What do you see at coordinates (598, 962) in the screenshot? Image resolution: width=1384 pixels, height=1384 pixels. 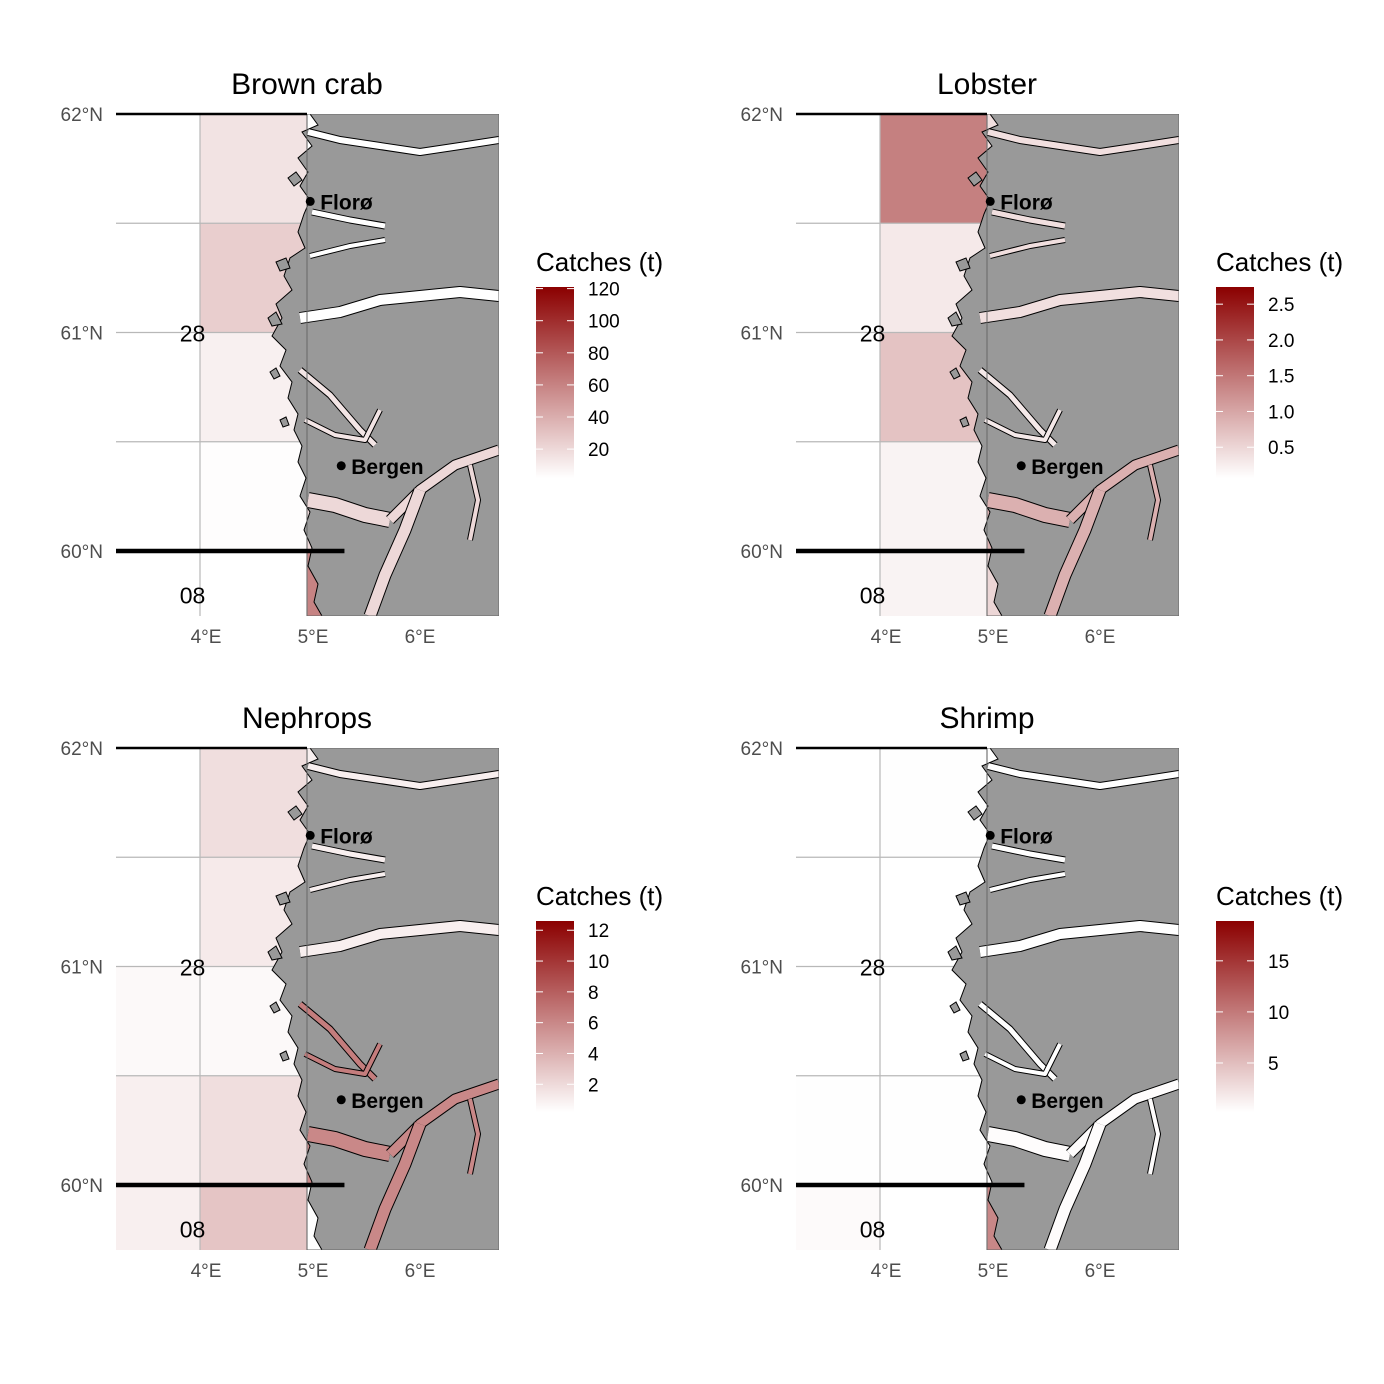 I see `legend-tick-label: 10` at bounding box center [598, 962].